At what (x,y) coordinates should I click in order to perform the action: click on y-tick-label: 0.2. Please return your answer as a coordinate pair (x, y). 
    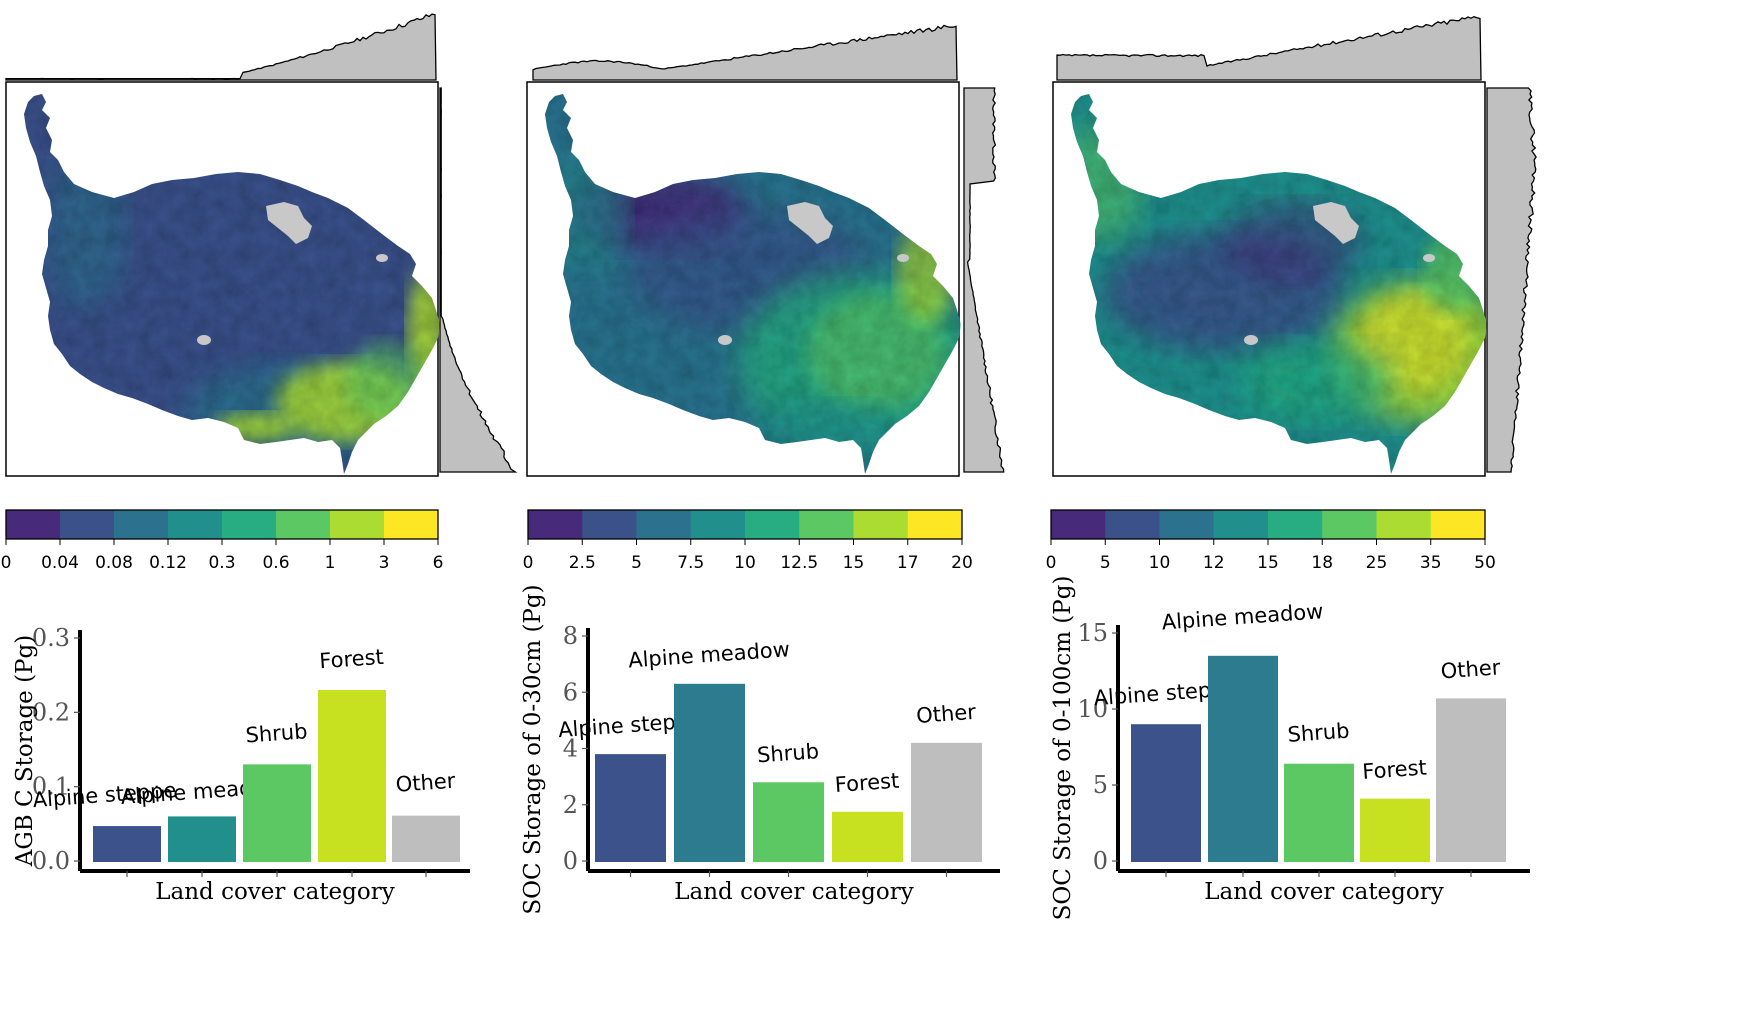
    Looking at the image, I should click on (51, 712).